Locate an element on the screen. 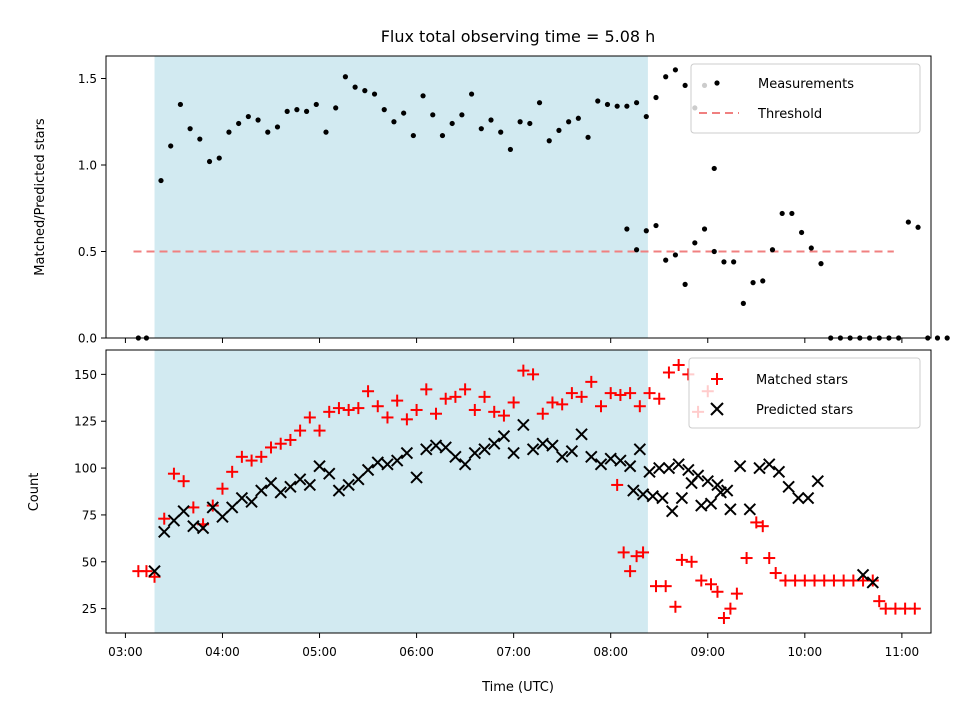  legend-measurements-marker is located at coordinates (717, 83).